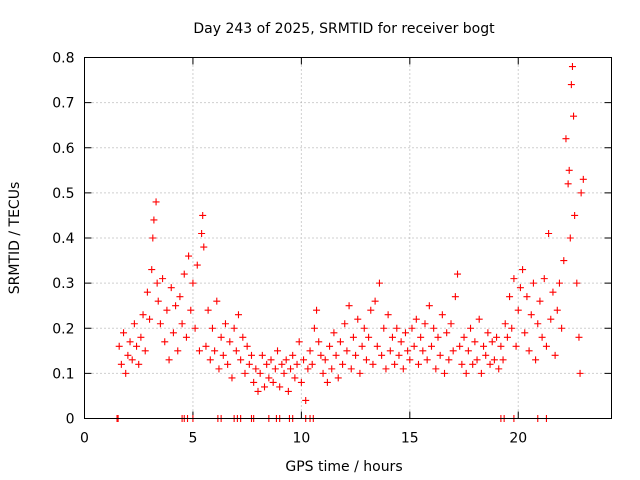 The image size is (640, 480). I want to click on x-tick-labels: 0 5 10 15 20, so click(303, 439).